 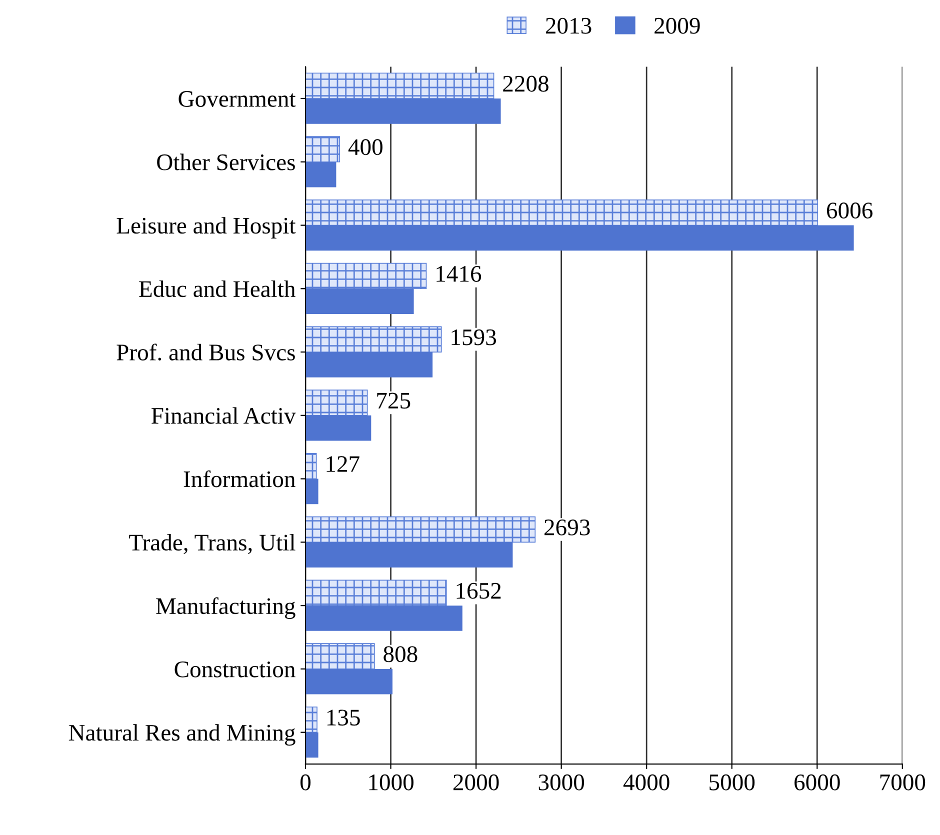 What do you see at coordinates (474, 337) in the screenshot?
I see `data-label: 1593` at bounding box center [474, 337].